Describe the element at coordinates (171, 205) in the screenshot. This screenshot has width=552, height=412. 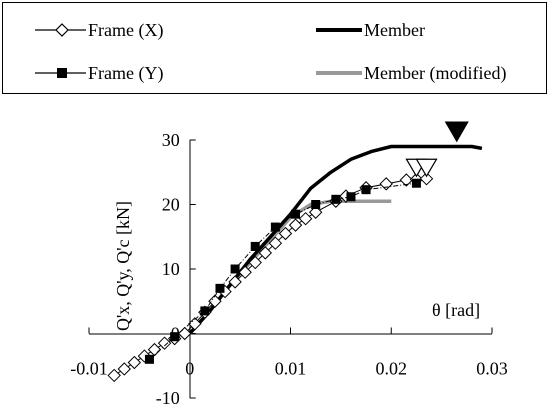
I see `y-tick-label: 20` at that location.